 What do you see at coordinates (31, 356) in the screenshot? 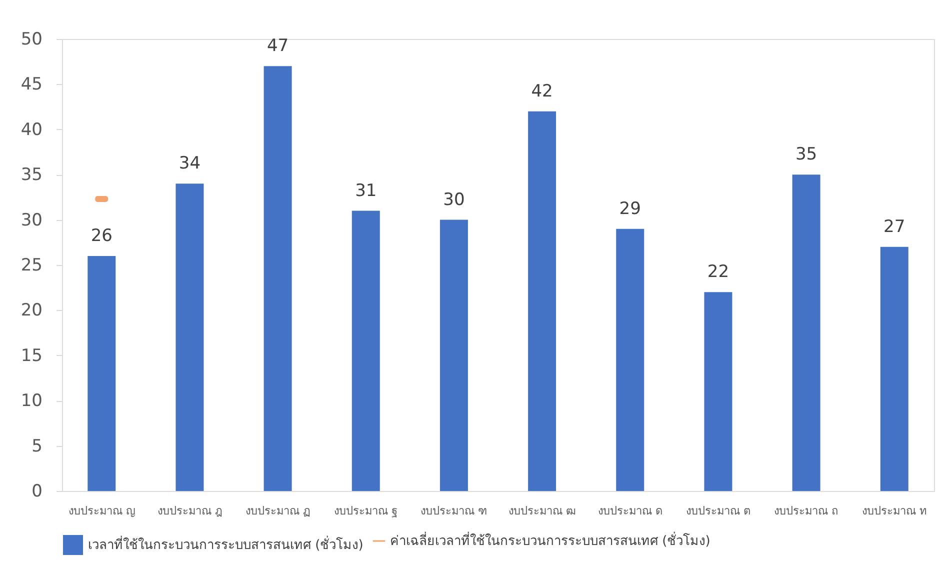
I see `y-tick-label: 15` at bounding box center [31, 356].